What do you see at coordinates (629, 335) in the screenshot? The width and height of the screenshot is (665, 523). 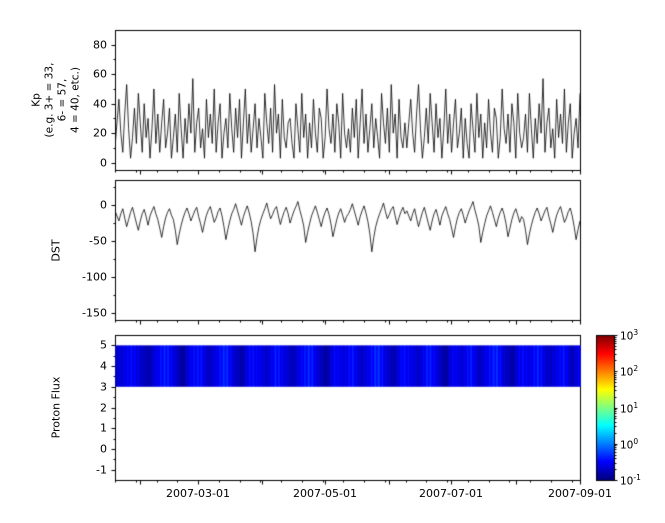 I see `colorbar-tick-label: 10³` at bounding box center [629, 335].